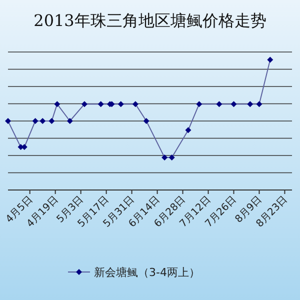 The height and width of the screenshot is (300, 300). I want to click on chart-title: 2013年珠三角地区塘鲺价格走势, so click(150, 20).